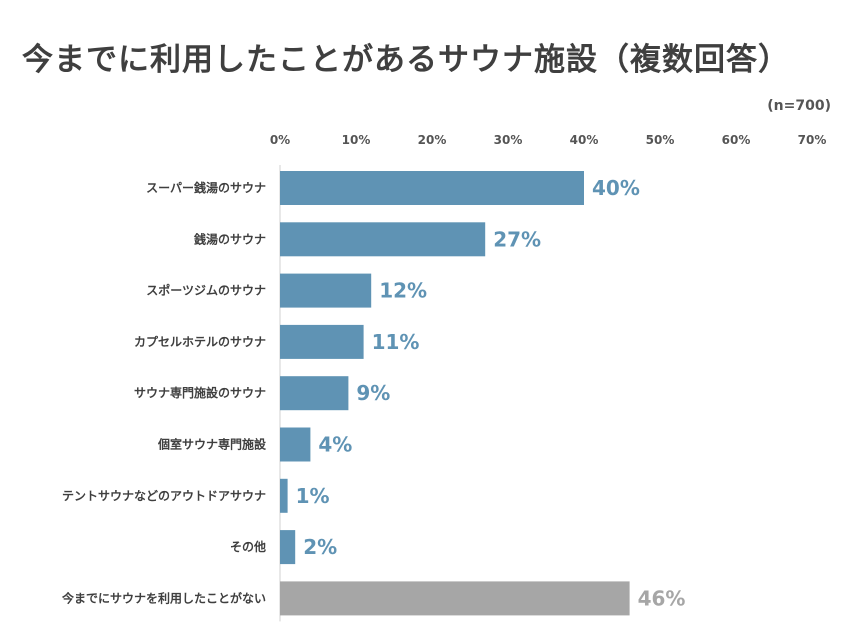  What do you see at coordinates (508, 140) in the screenshot?
I see `x-tick-label: 30%` at bounding box center [508, 140].